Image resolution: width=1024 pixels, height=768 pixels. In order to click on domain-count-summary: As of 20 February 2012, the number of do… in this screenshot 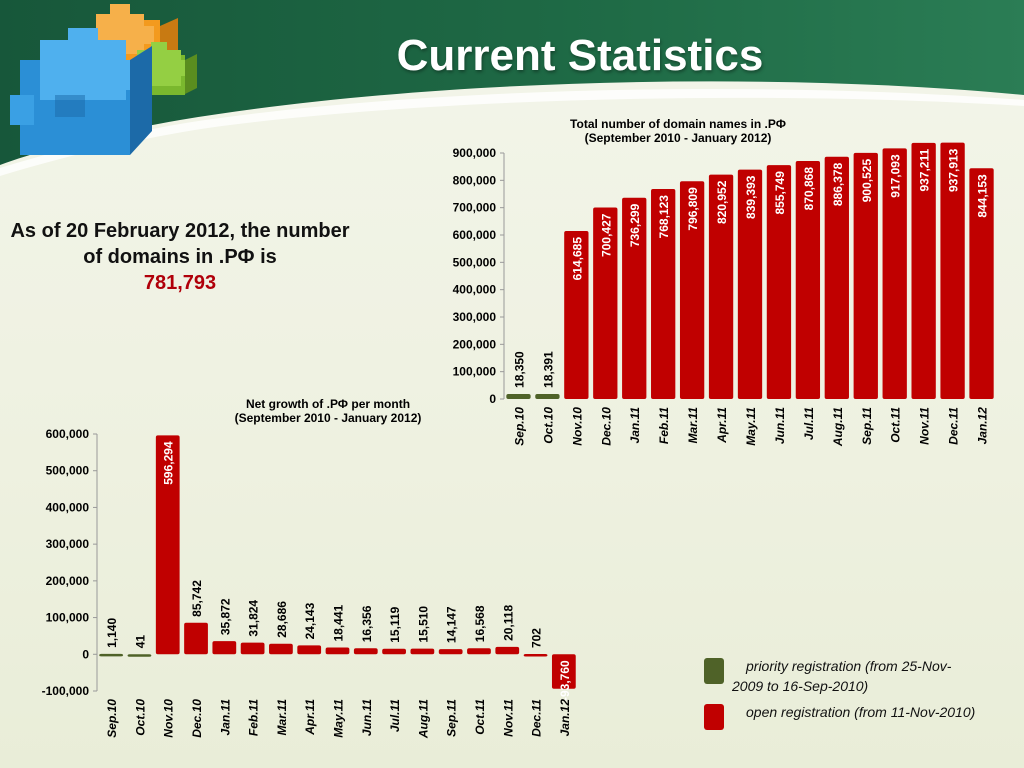, I will do `click(180, 257)`.